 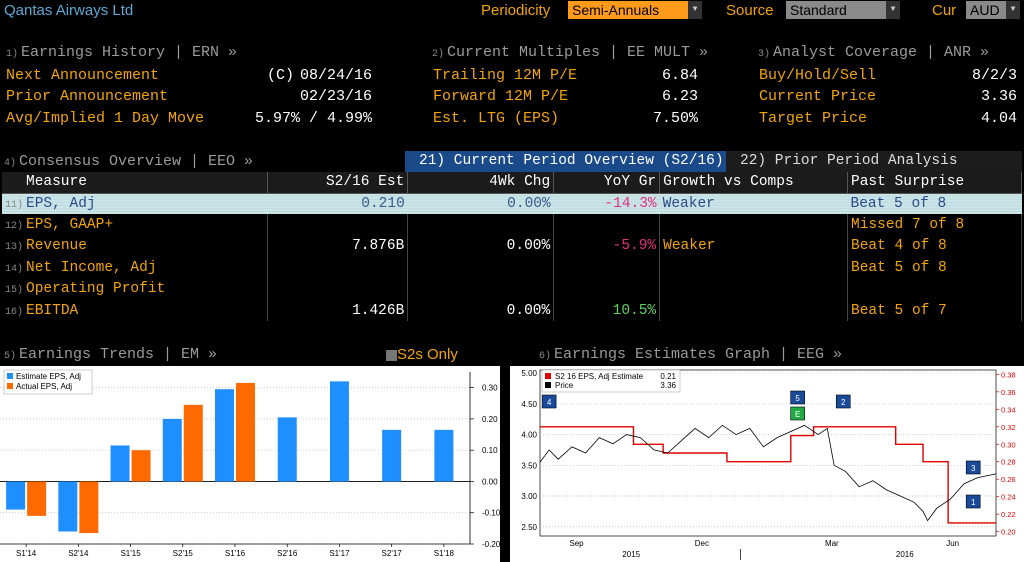 What do you see at coordinates (512, 289) in the screenshot?
I see `table-row: 15) Operating Profit` at bounding box center [512, 289].